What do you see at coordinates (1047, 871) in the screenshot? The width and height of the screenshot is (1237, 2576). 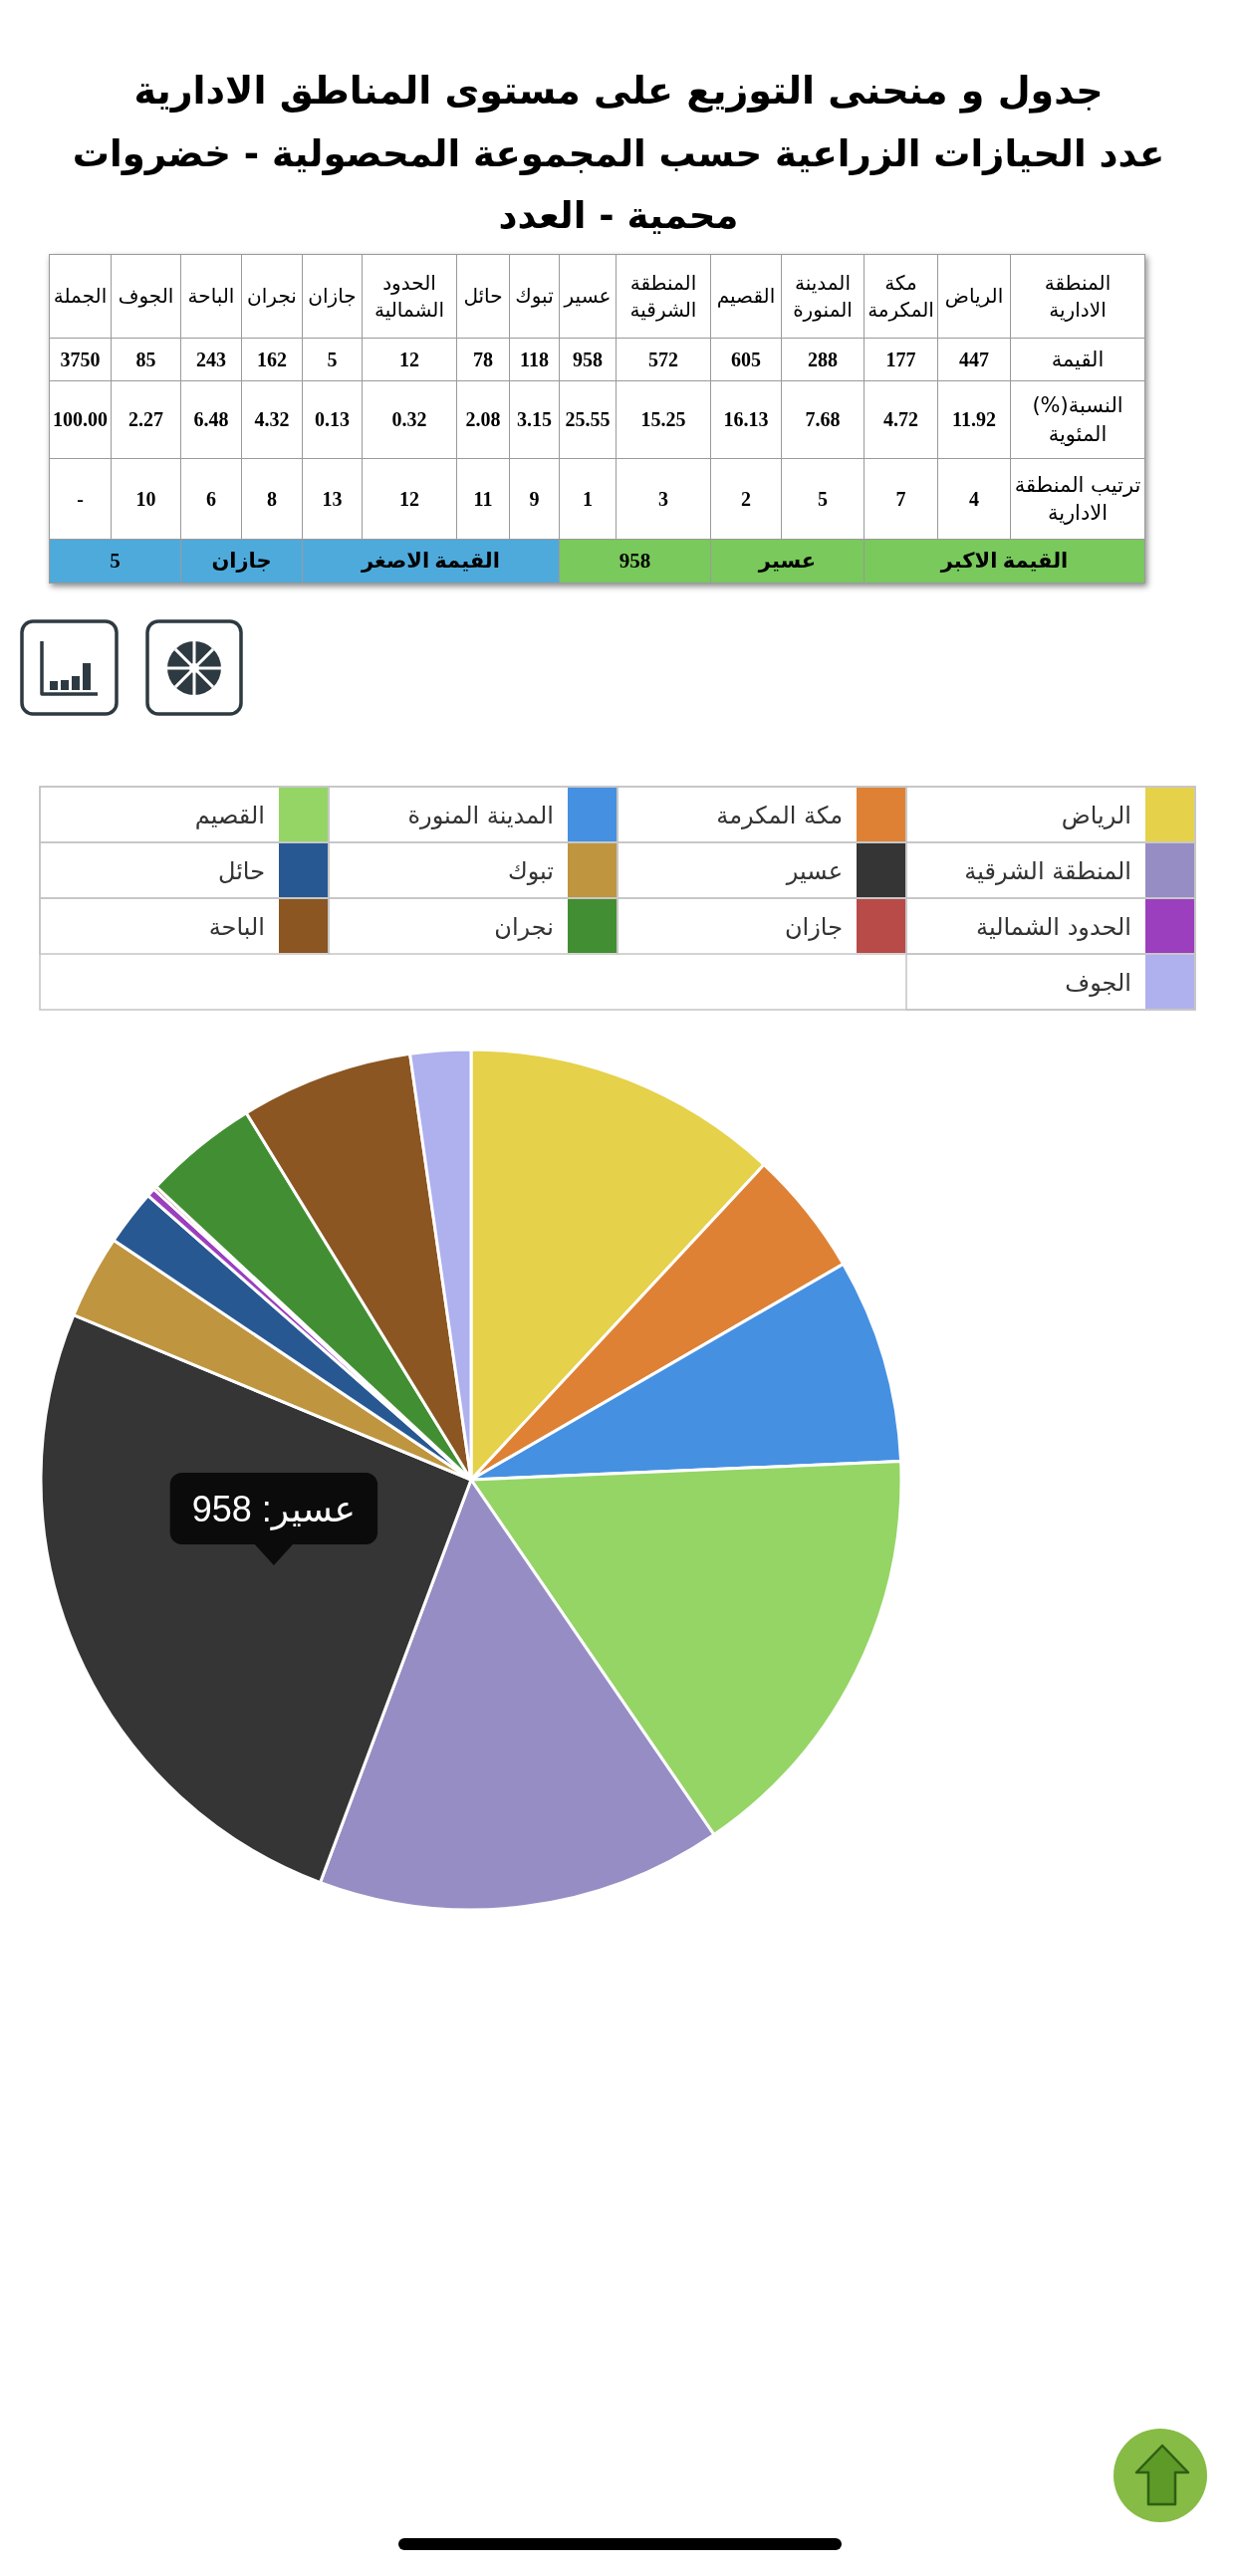 I see `legend-label: المنطقة الشرقية` at bounding box center [1047, 871].